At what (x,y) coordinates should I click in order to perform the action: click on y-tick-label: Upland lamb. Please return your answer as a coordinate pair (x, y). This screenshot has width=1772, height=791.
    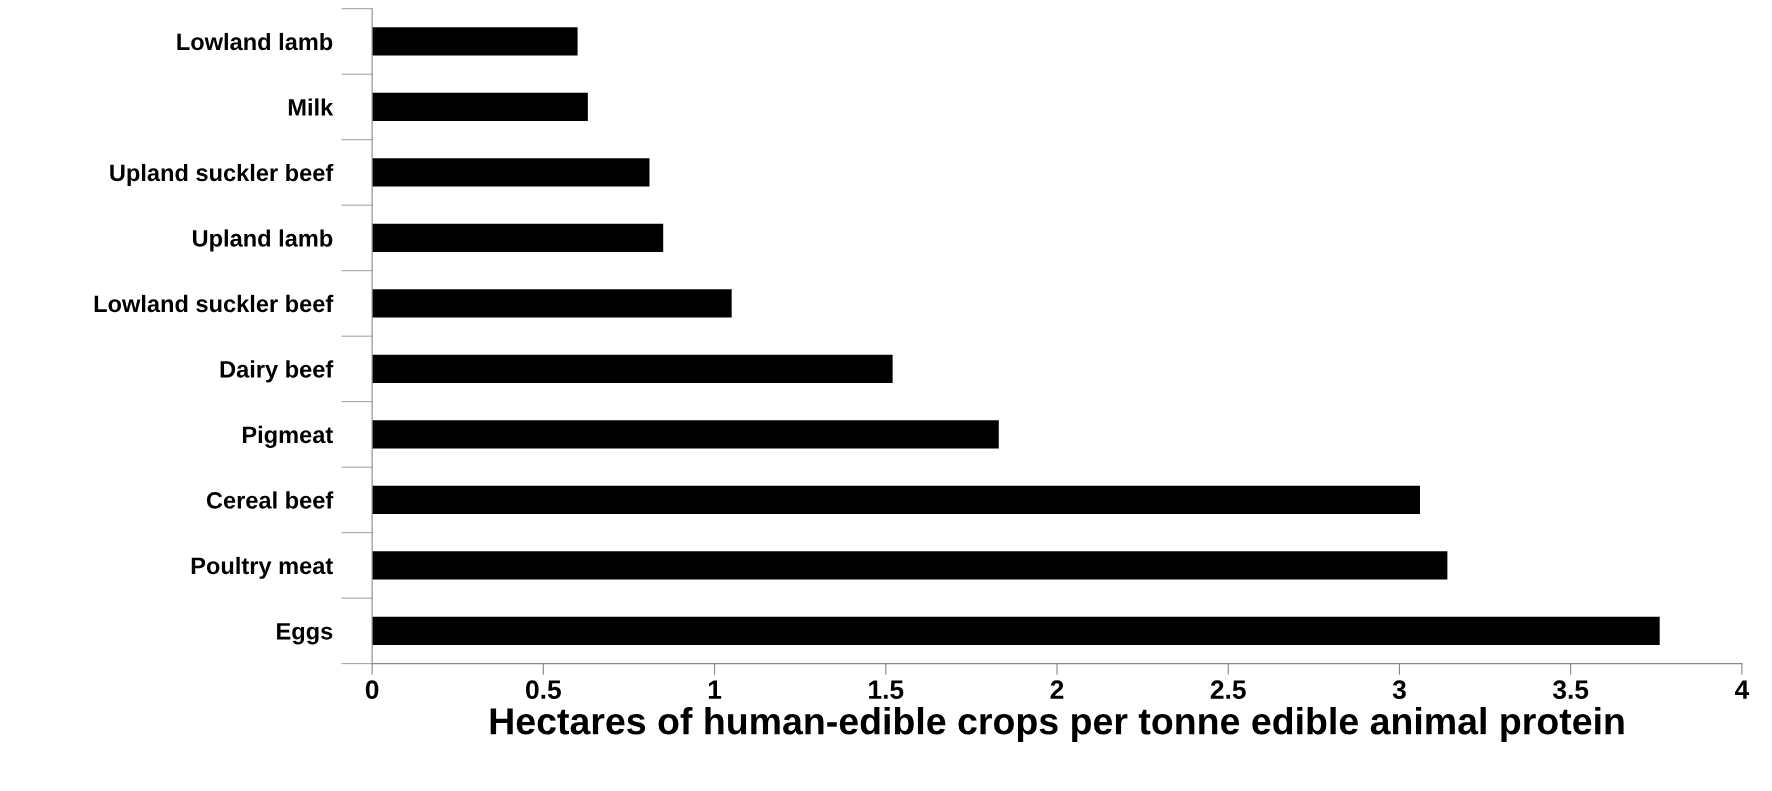
    Looking at the image, I should click on (262, 240).